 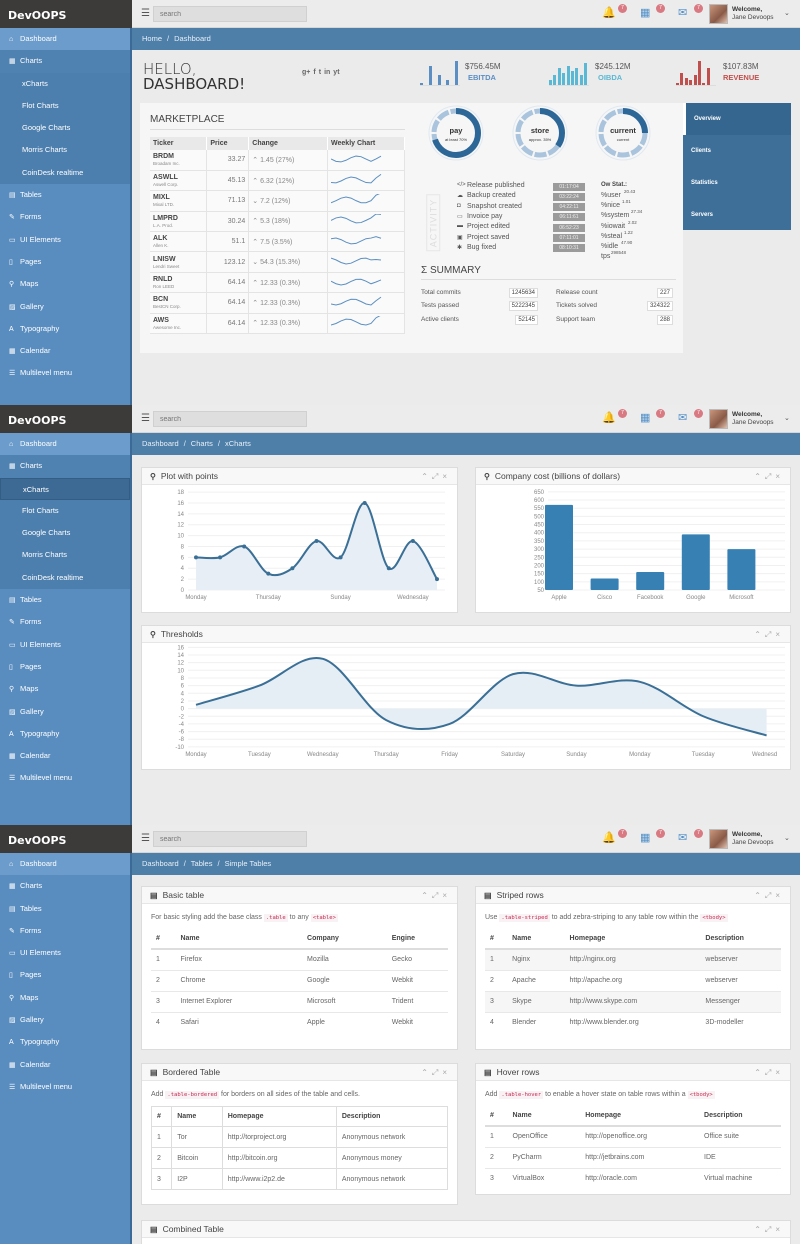 What do you see at coordinates (277, 181) in the screenshot?
I see `table-row: ASWLL Aswell Corp. 45.13 ⌃ 6.32 (12%)` at bounding box center [277, 181].